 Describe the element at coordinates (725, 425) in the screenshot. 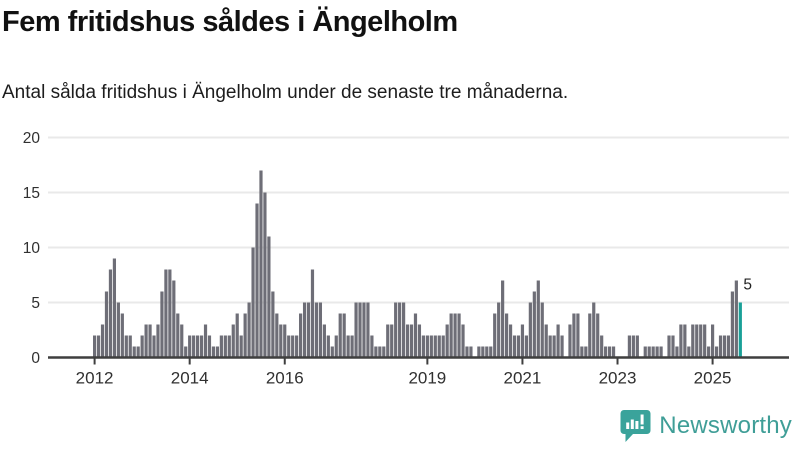

I see `newsworthy-logo-text: Newsworthy` at that location.